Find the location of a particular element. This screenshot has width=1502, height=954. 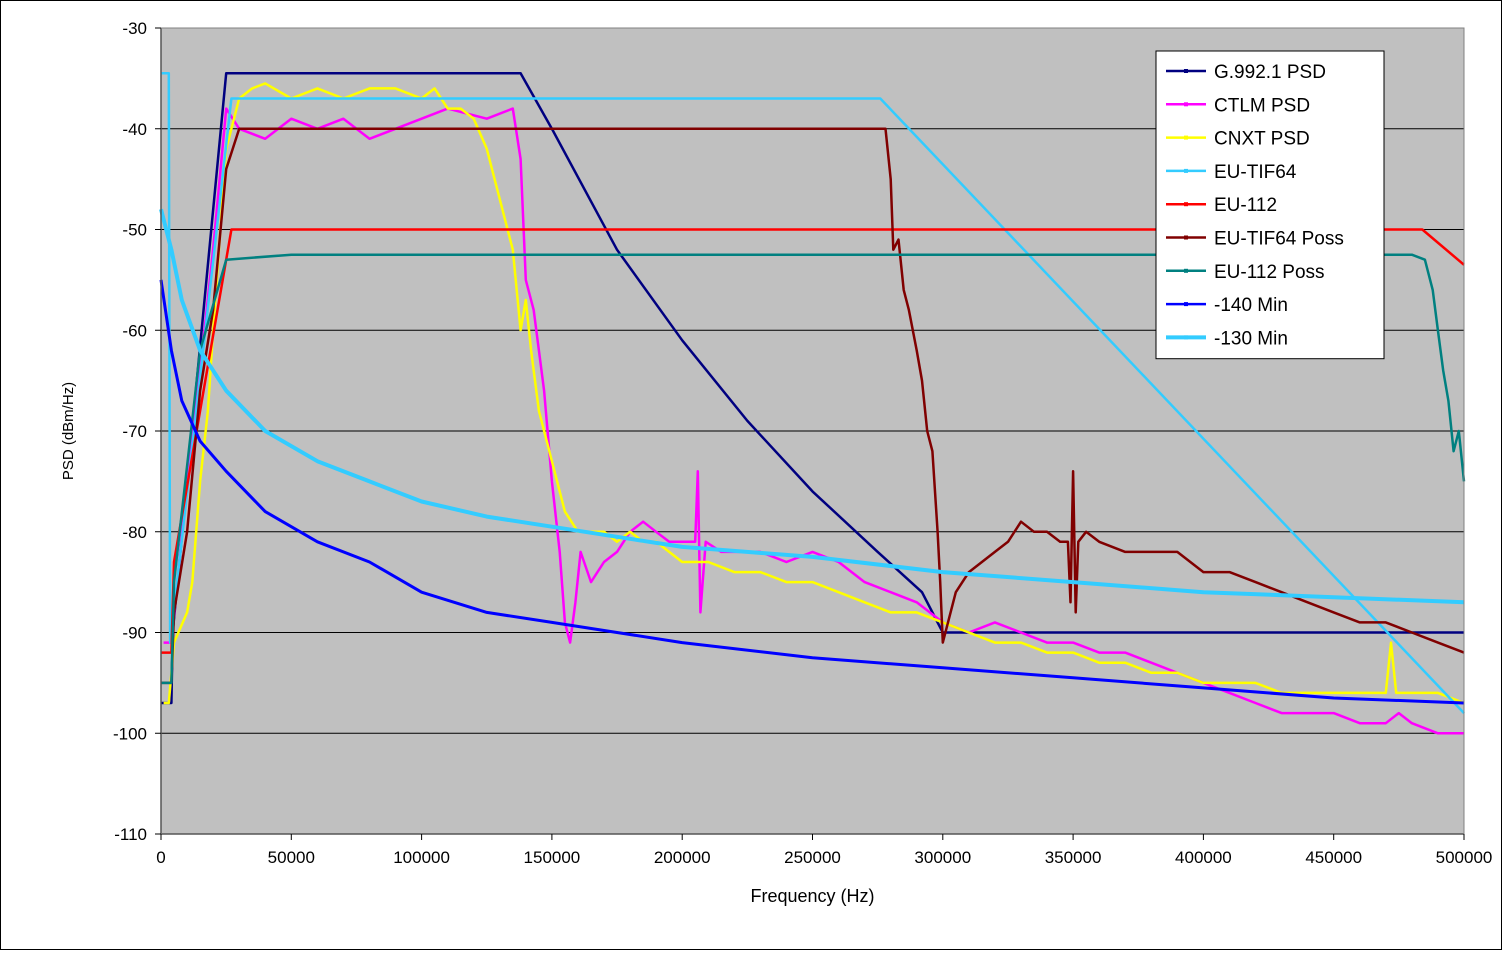

y-tick-label: -60 is located at coordinates (134, 330).